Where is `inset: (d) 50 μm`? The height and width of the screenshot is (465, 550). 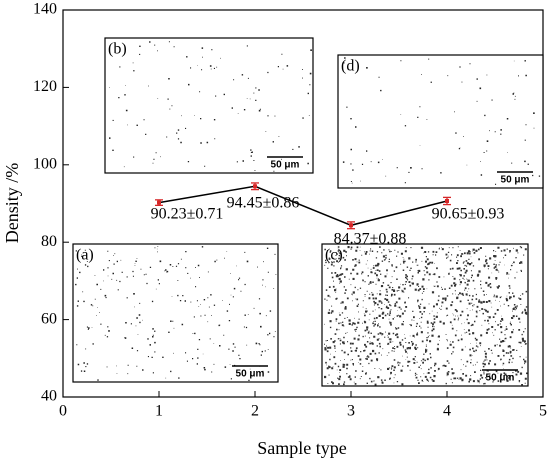 inset: (d) 50 μm is located at coordinates (440, 121).